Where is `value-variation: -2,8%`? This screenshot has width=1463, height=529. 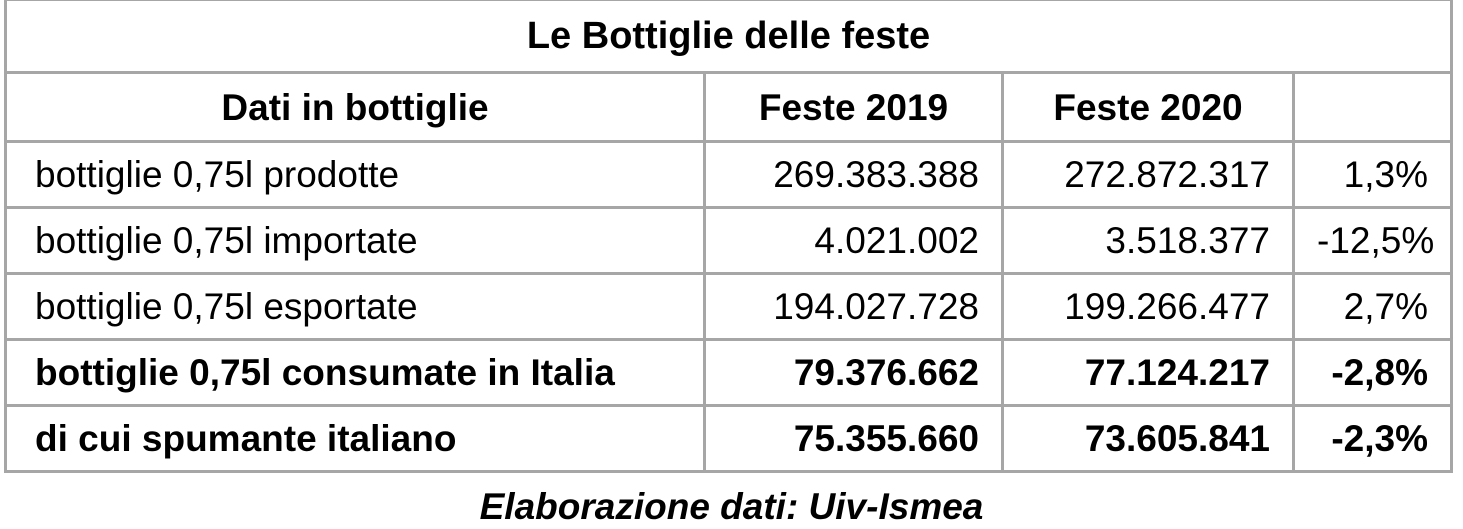 value-variation: -2,8% is located at coordinates (1372, 372).